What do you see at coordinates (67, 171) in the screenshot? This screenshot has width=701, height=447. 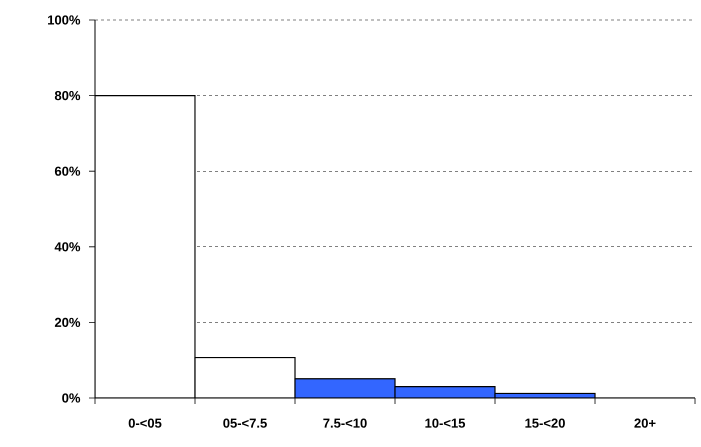 I see `y-tick-label: 60%` at bounding box center [67, 171].